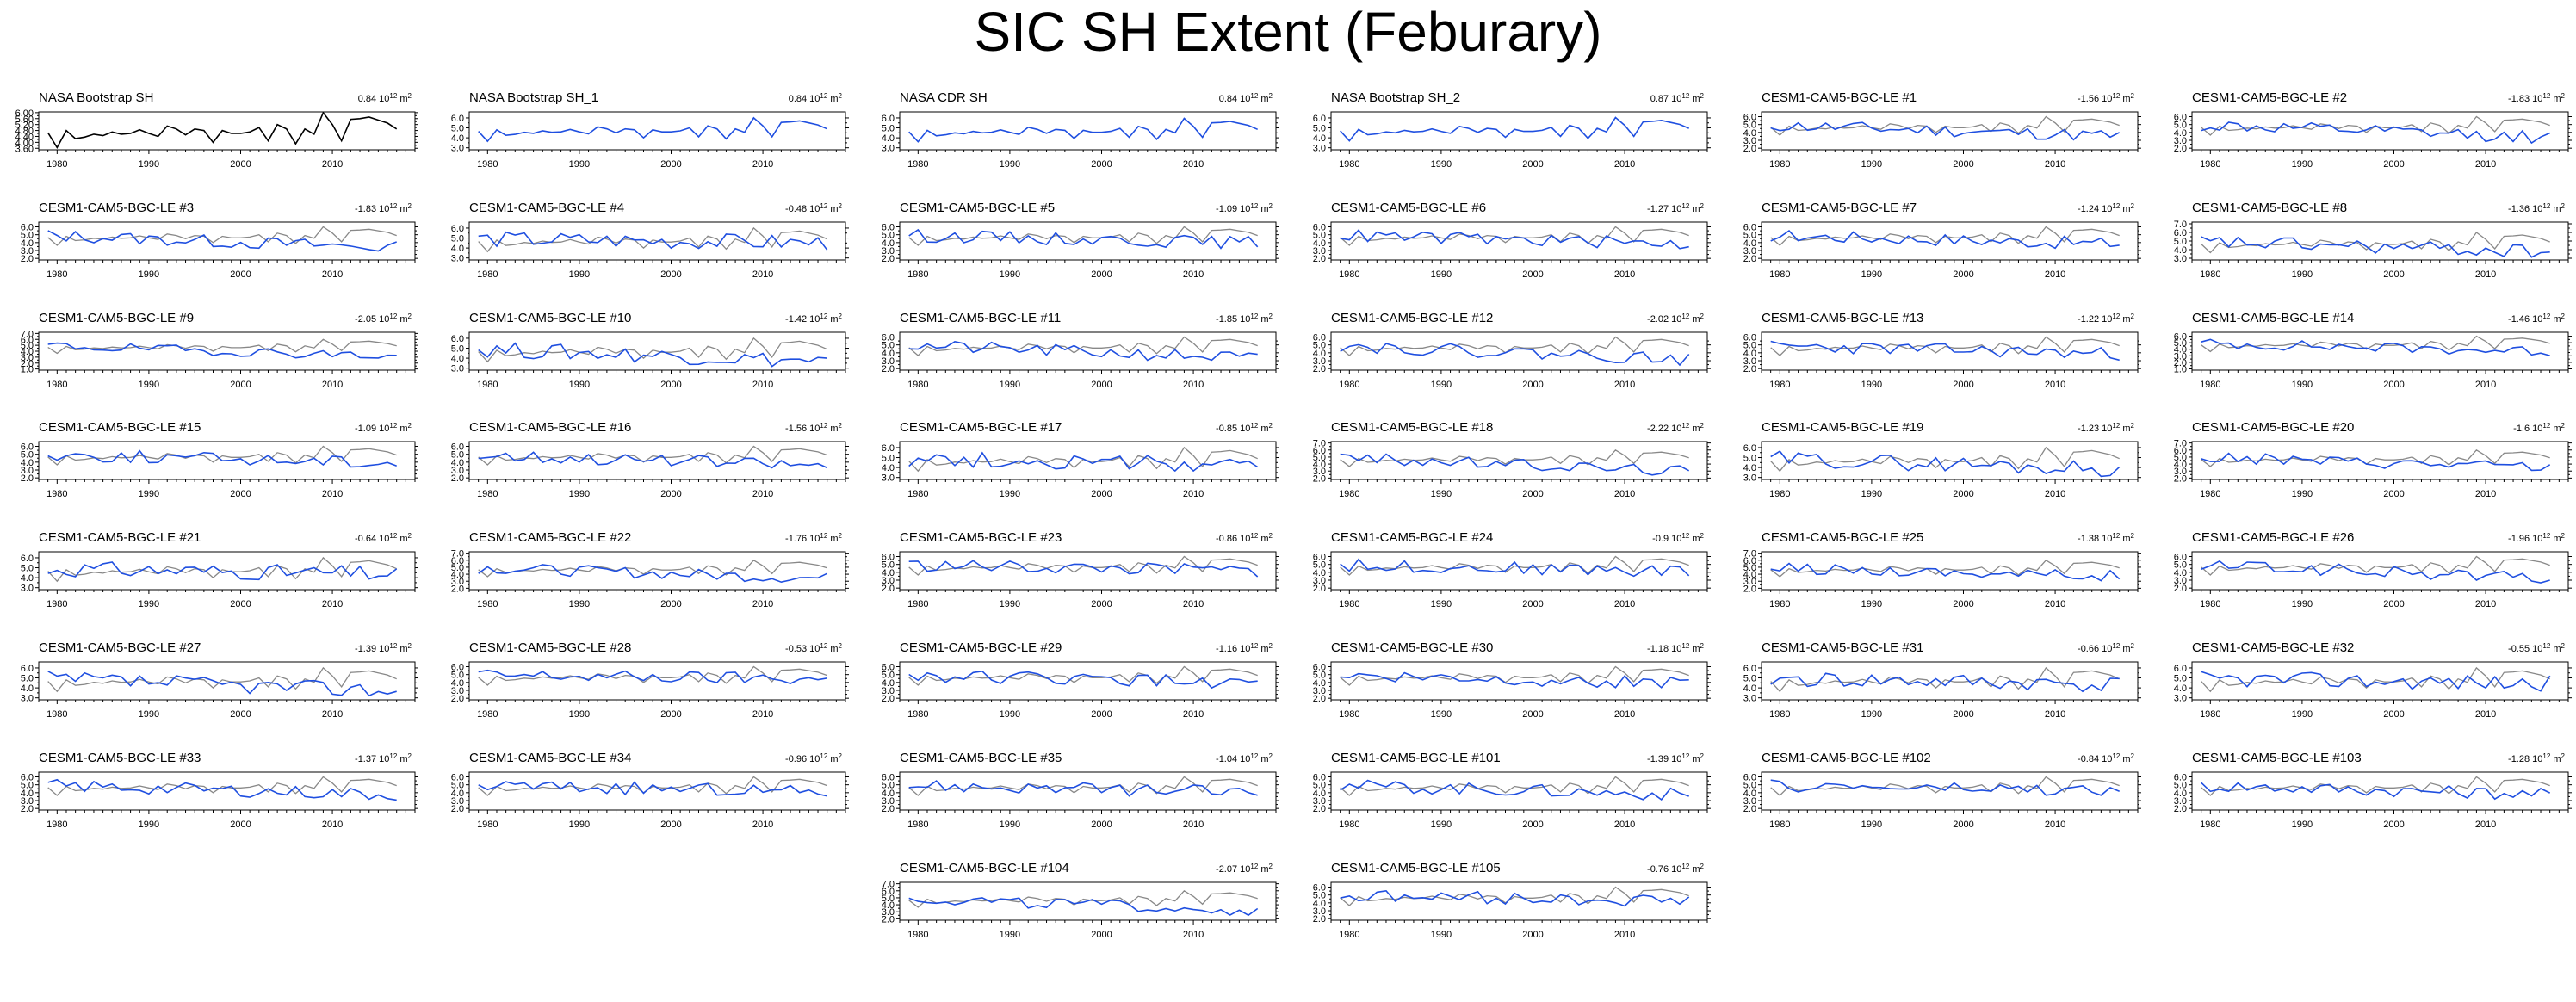 This screenshot has width=2576, height=1002. I want to click on panel-title: CESM1-CAM5-BGC-LE #31, so click(1842, 647).